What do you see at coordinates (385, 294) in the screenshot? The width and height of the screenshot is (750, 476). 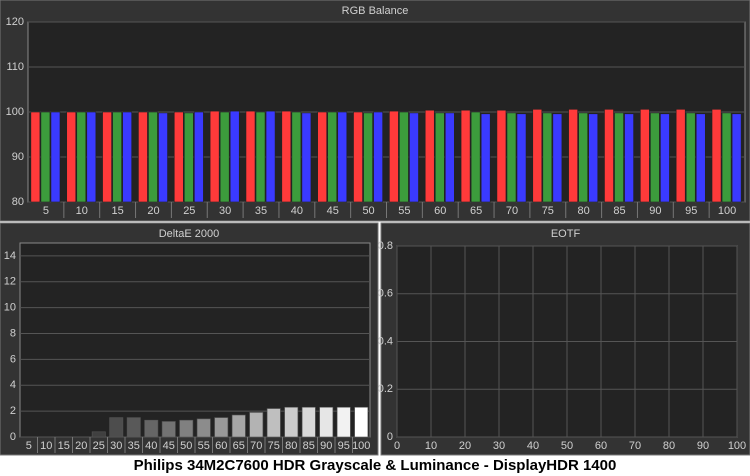 I see `y-tick-label: 0.6` at bounding box center [385, 294].